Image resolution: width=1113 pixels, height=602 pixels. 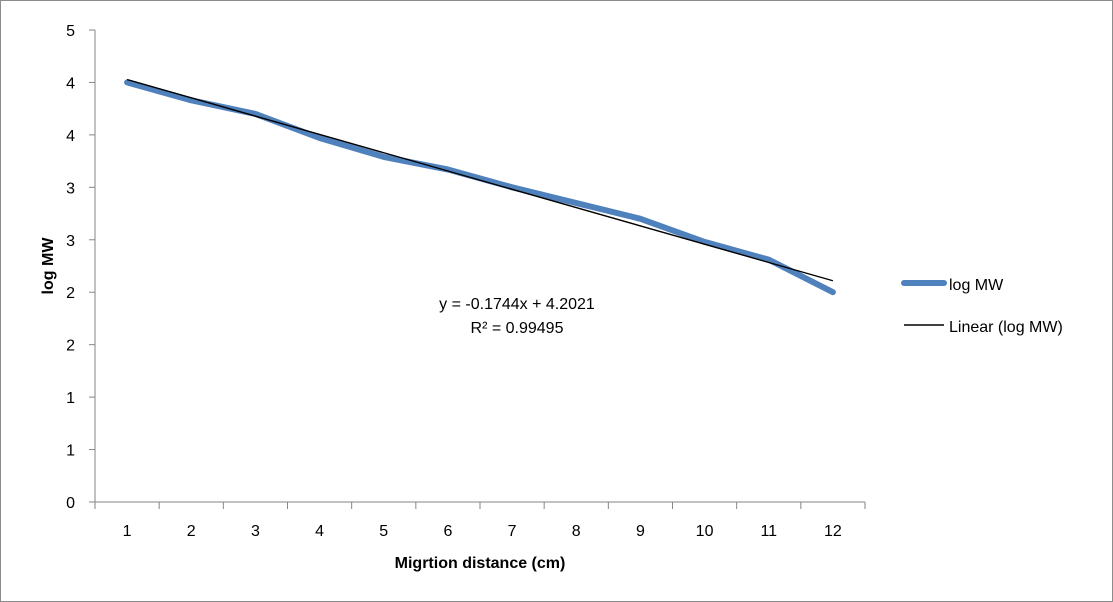 What do you see at coordinates (982, 306) in the screenshot?
I see `legend: log MW Linear (log MW)` at bounding box center [982, 306].